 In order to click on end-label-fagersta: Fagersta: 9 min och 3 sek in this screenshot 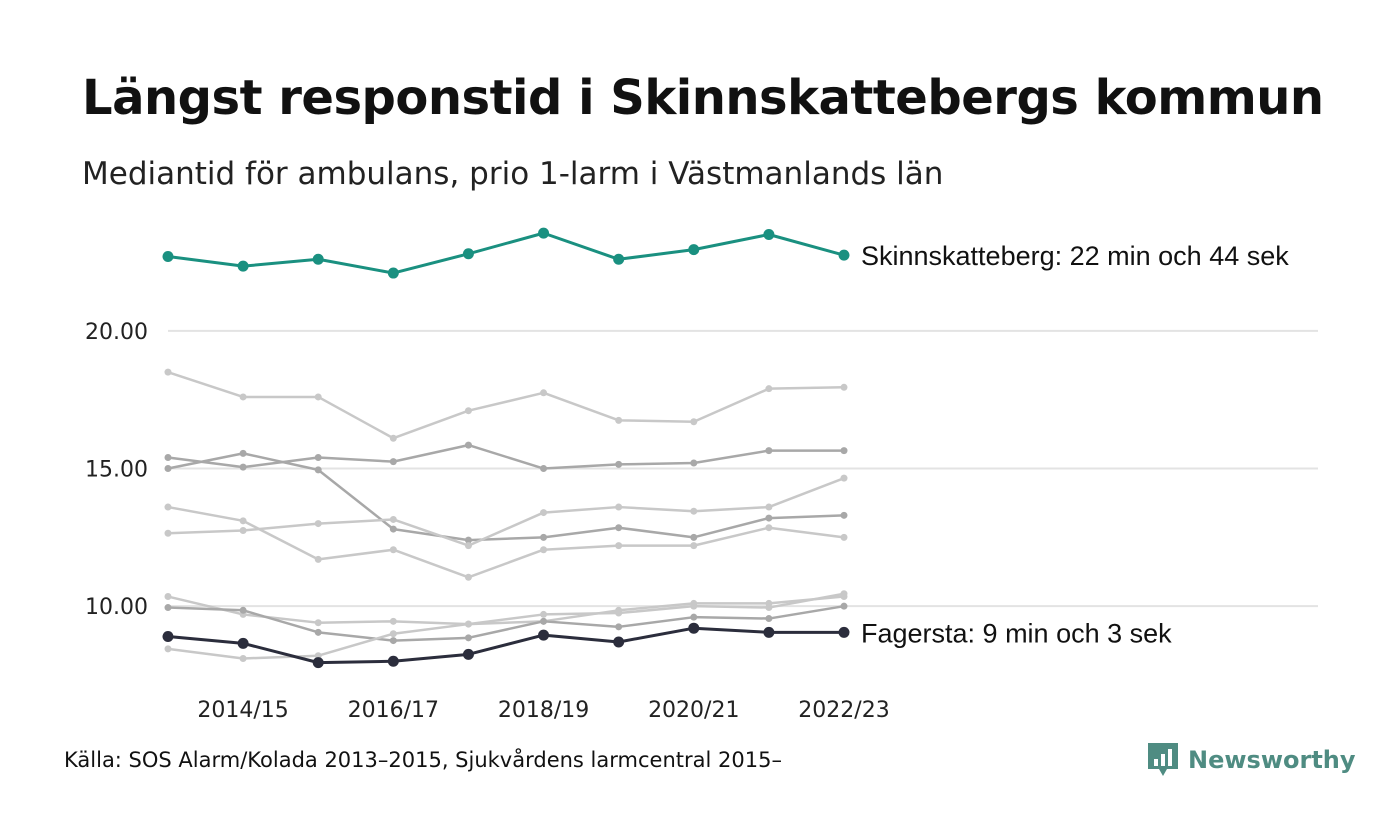, I will do `click(1016, 633)`.